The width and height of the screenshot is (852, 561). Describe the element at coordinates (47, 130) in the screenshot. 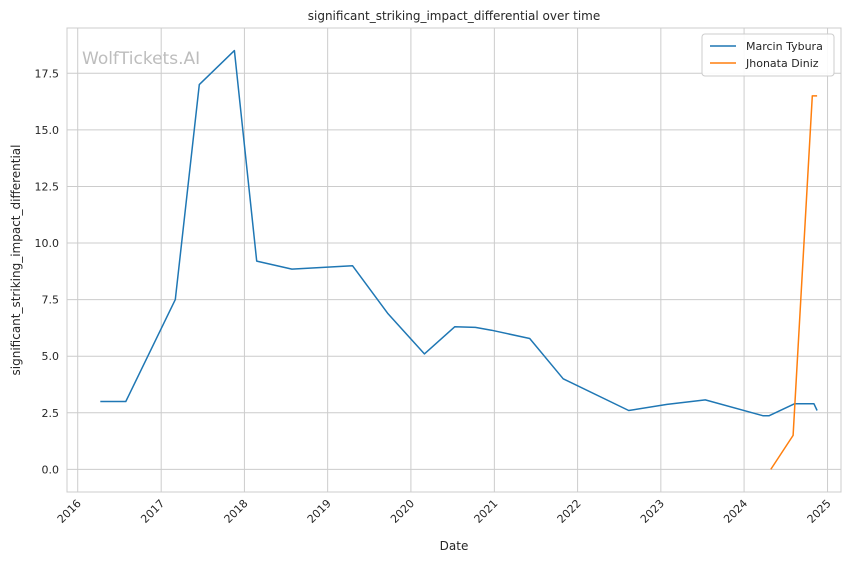

I see `y-tick-label: 15.0` at that location.